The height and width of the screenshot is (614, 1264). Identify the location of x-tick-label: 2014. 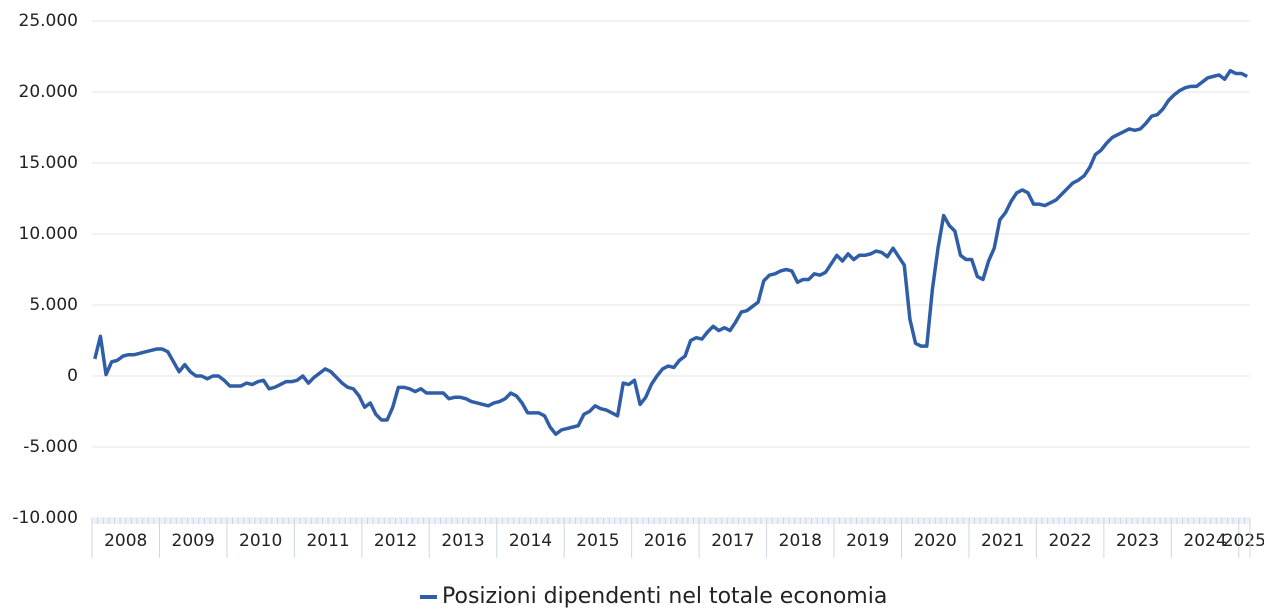
(530, 541).